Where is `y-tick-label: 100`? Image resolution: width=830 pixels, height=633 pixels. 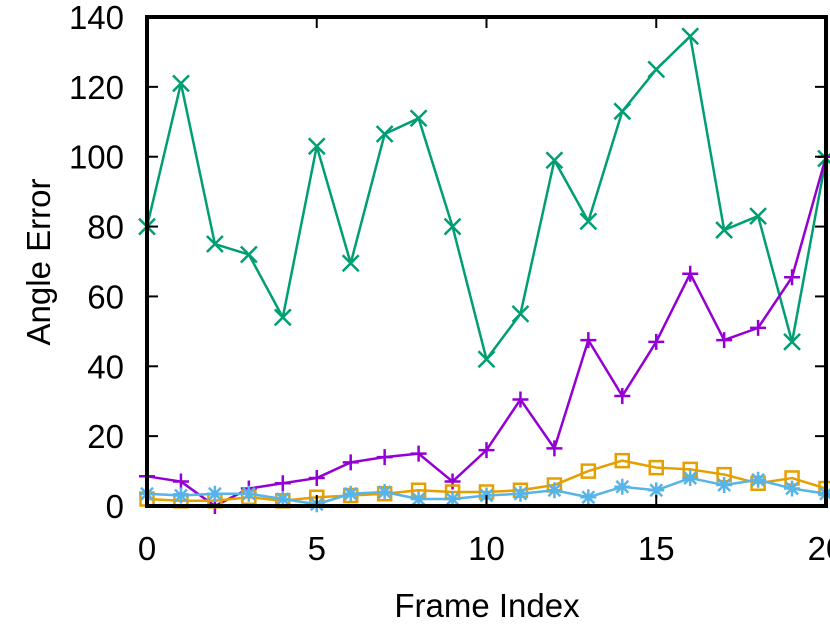
y-tick-label: 100 is located at coordinates (96, 157).